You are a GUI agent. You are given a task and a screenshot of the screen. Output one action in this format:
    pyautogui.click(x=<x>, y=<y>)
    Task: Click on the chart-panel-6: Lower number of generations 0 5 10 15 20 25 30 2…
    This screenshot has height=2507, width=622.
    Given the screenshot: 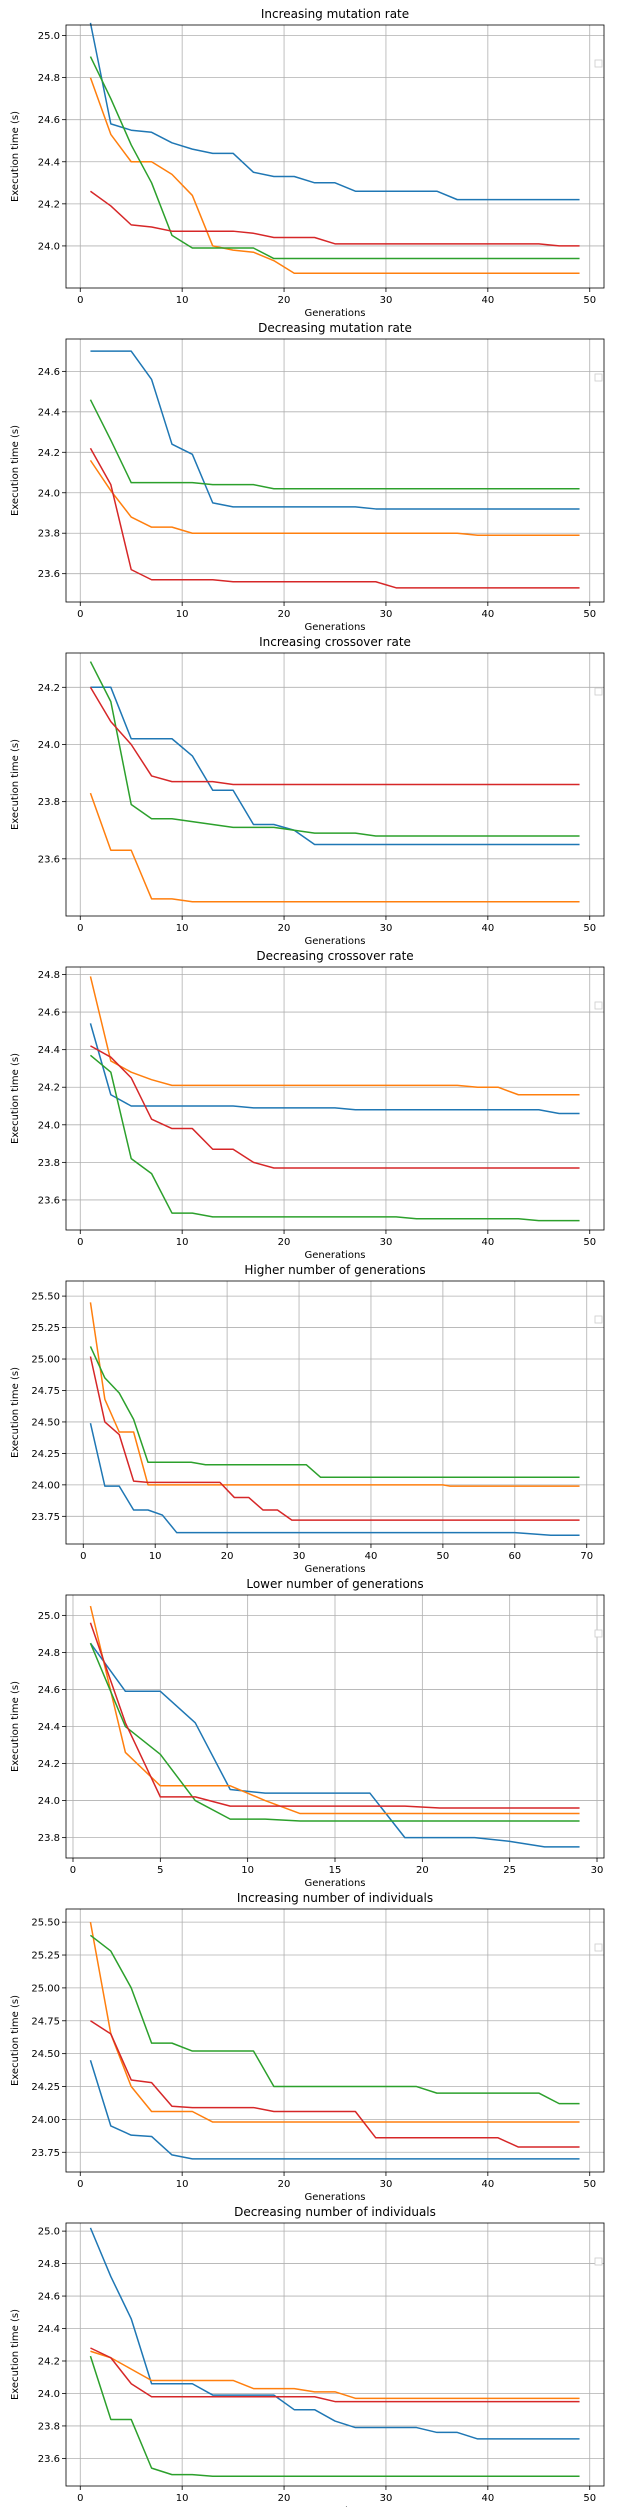 What is the action you would take?
    pyautogui.click(x=307, y=1733)
    